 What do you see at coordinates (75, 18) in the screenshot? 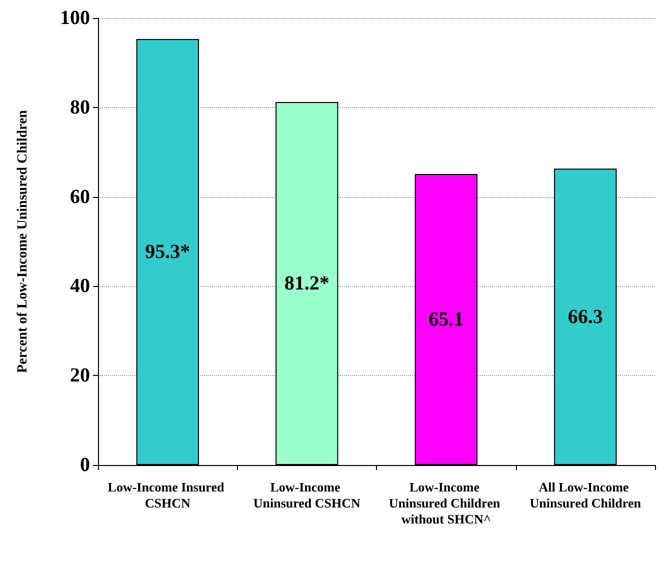
I see `y-tick-label: 100` at bounding box center [75, 18].